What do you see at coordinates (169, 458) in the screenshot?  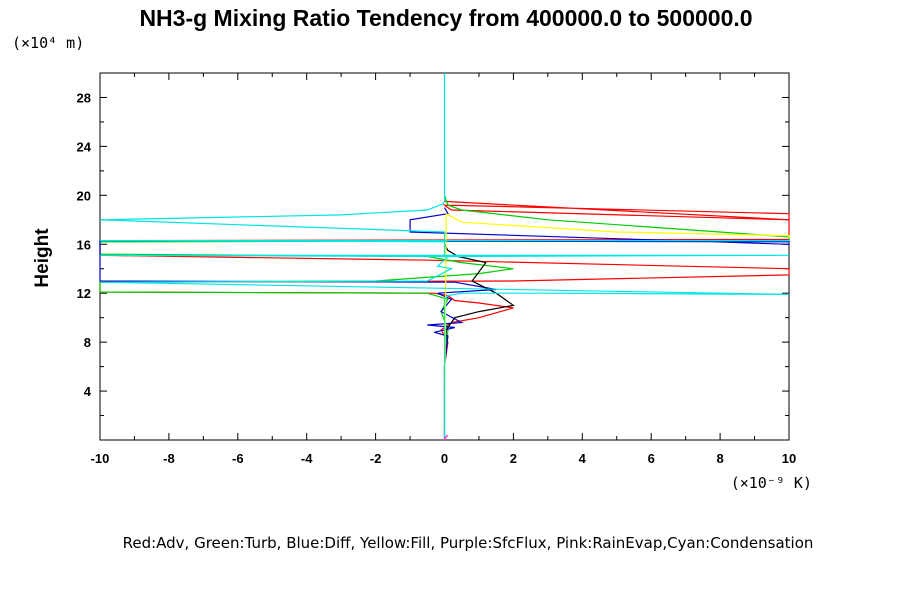 I see `x-tick-label: -8` at bounding box center [169, 458].